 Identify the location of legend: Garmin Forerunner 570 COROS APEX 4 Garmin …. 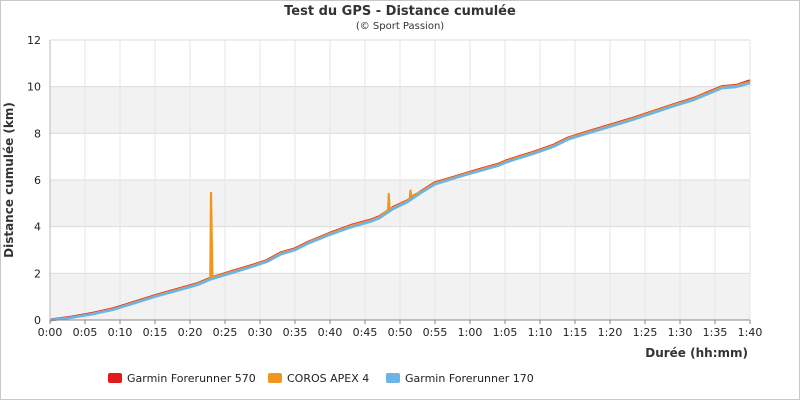
(321, 378).